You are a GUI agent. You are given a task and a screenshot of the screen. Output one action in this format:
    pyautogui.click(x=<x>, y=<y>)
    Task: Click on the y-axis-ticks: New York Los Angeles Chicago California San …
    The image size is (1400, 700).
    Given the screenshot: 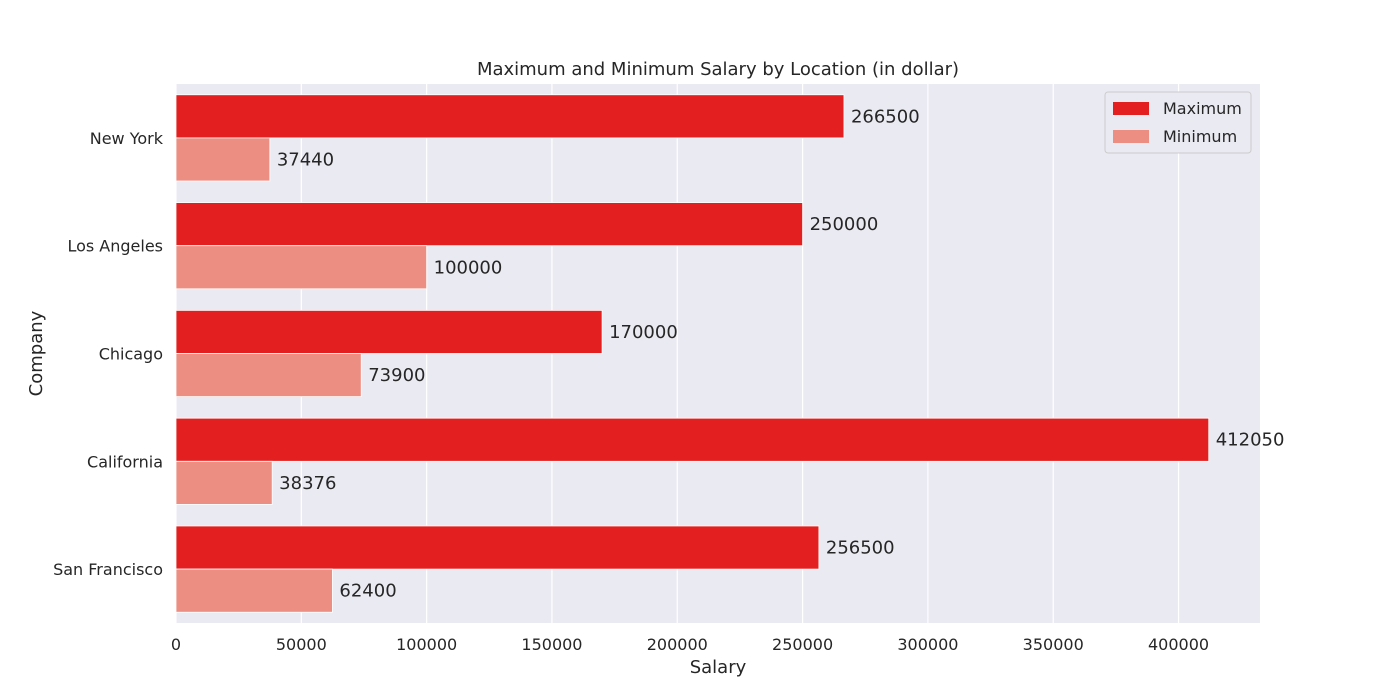 What is the action you would take?
    pyautogui.click(x=108, y=354)
    